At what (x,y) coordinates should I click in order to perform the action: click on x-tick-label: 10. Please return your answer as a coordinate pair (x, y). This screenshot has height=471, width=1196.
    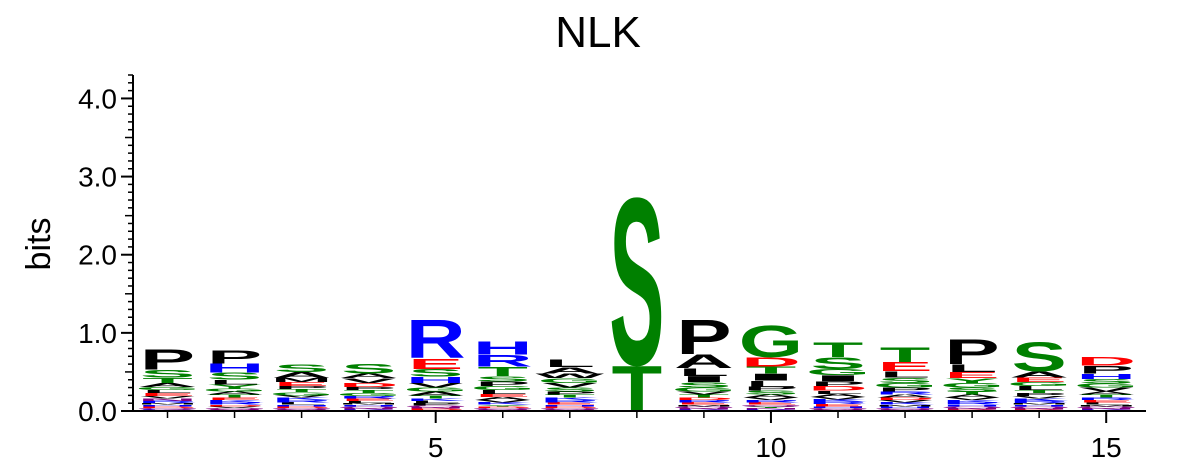
    Looking at the image, I should click on (770, 447).